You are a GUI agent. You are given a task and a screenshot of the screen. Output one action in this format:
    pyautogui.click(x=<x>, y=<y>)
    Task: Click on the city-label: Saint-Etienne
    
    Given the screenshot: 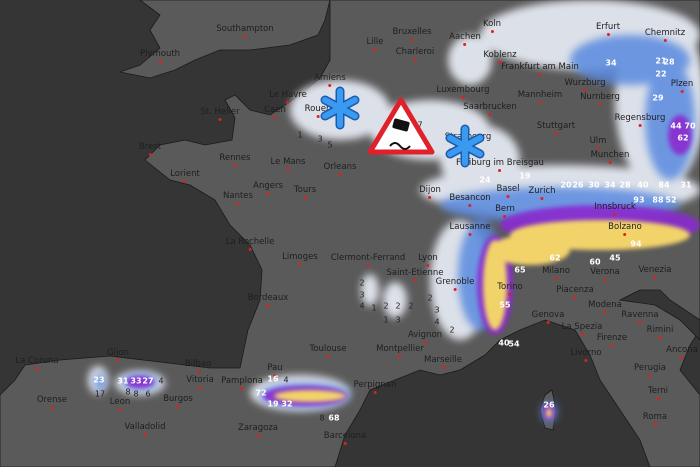 What is the action you would take?
    pyautogui.click(x=415, y=275)
    